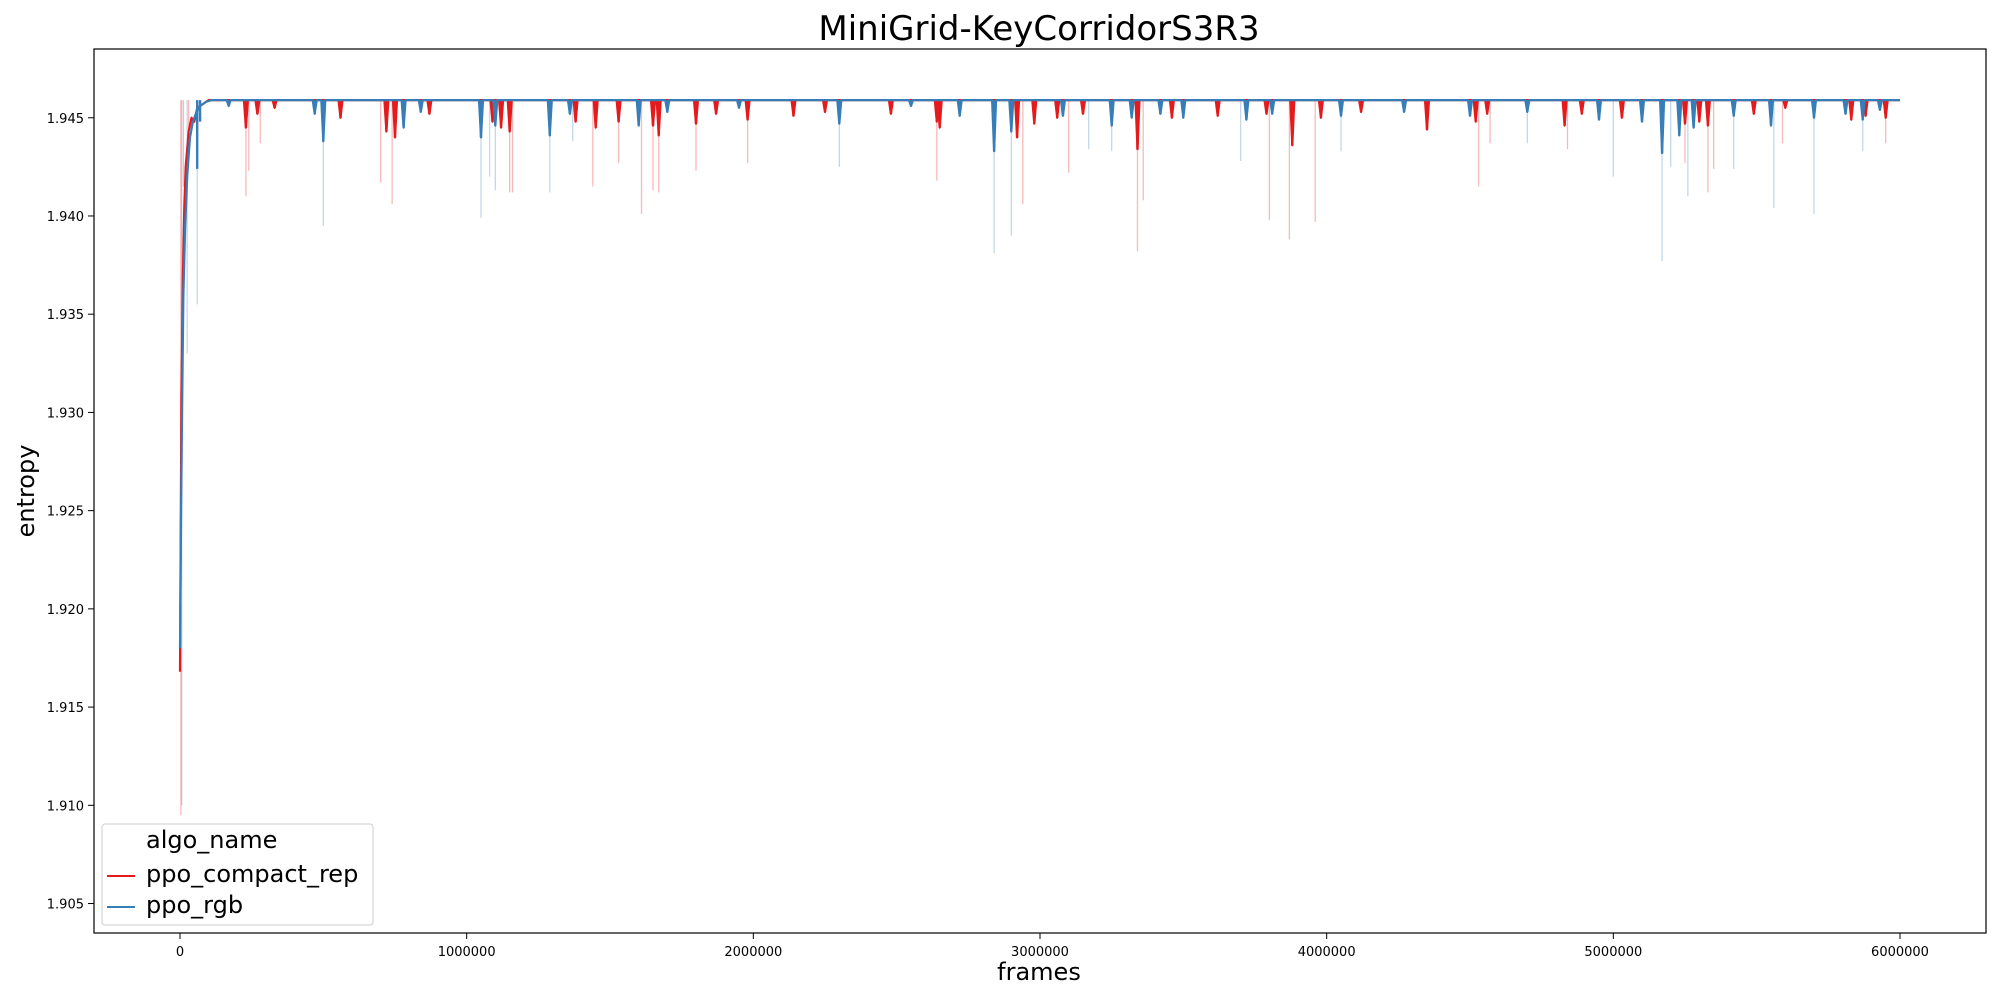  Describe the element at coordinates (26, 491) in the screenshot. I see `y-axis-label: entropy` at that location.